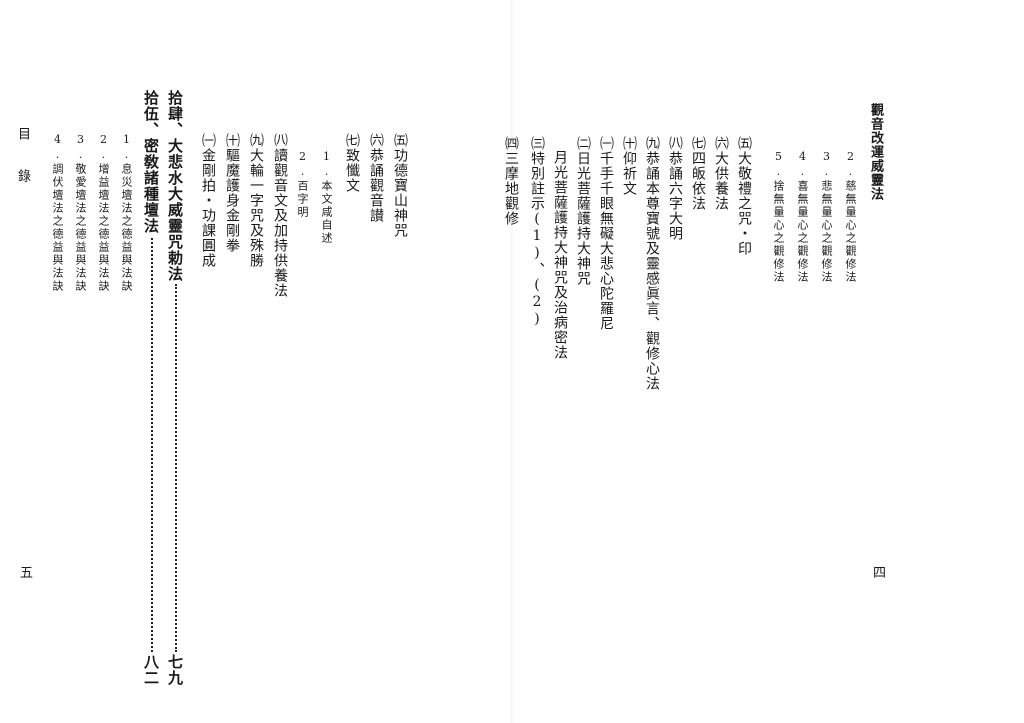 The image size is (1024, 723). Describe the element at coordinates (778, 217) in the screenshot. I see `toc-subentry: 5.捨無量心之觀修法` at that location.